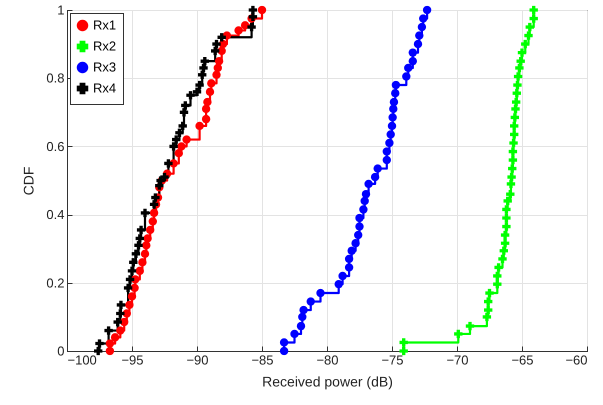 The image size is (603, 405). I want to click on x-tick-label: −80, so click(327, 360).